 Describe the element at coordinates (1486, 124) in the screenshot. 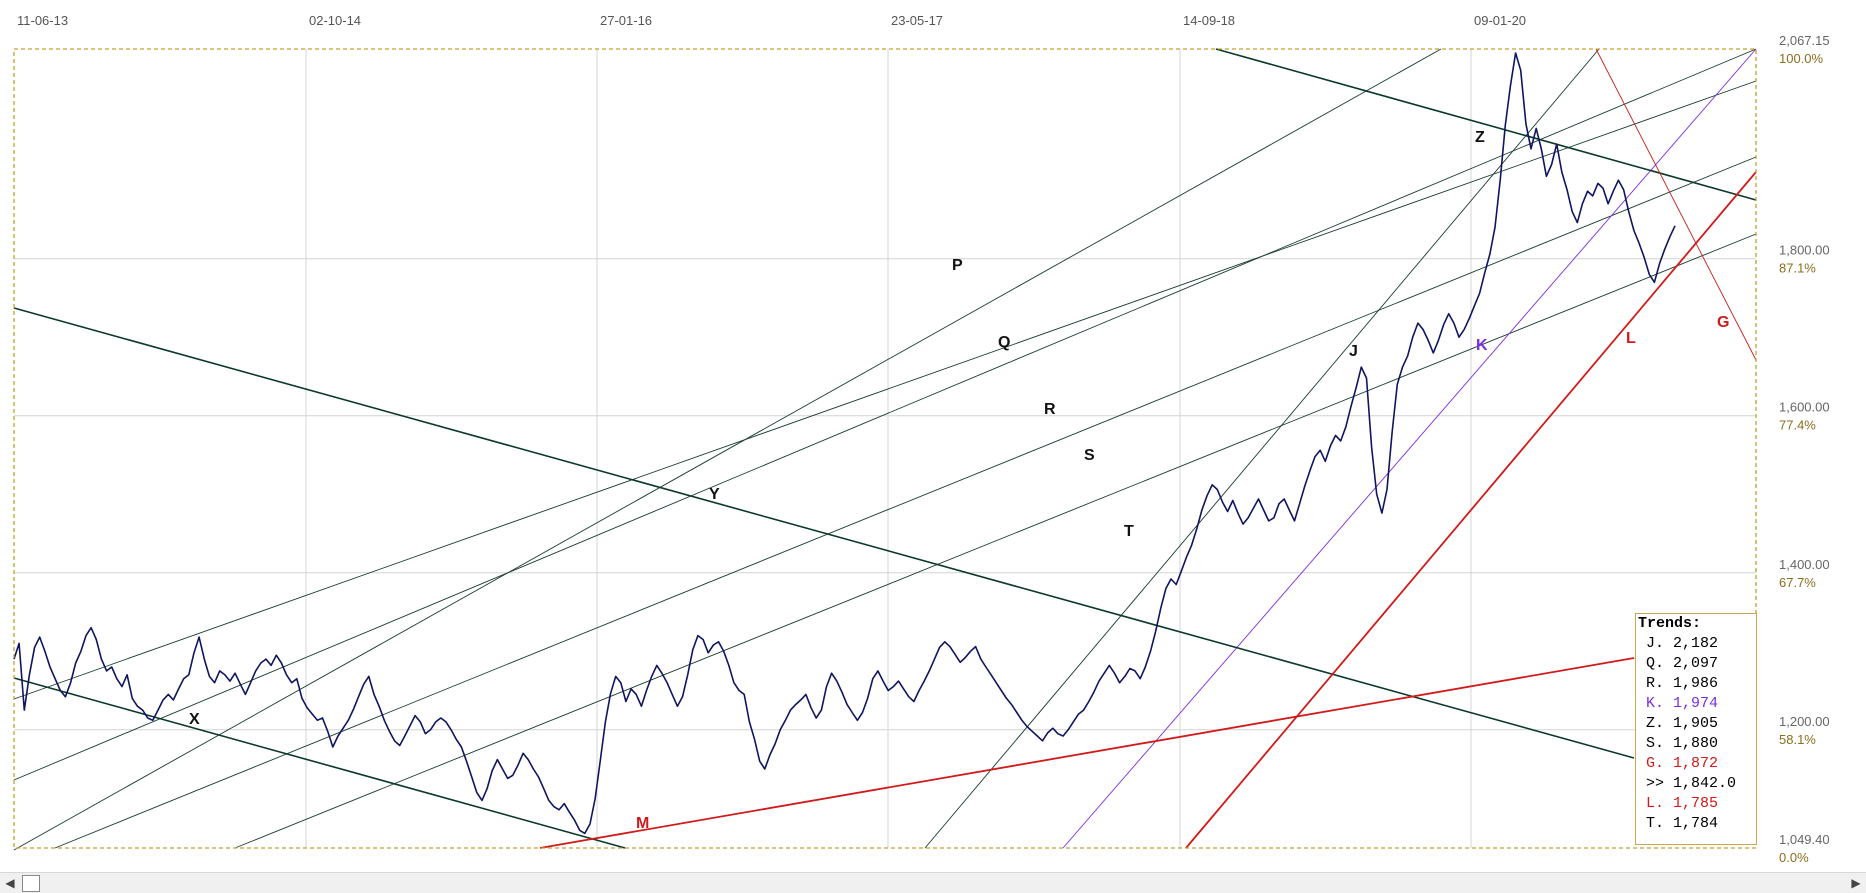

I see `trend-line-z` at that location.